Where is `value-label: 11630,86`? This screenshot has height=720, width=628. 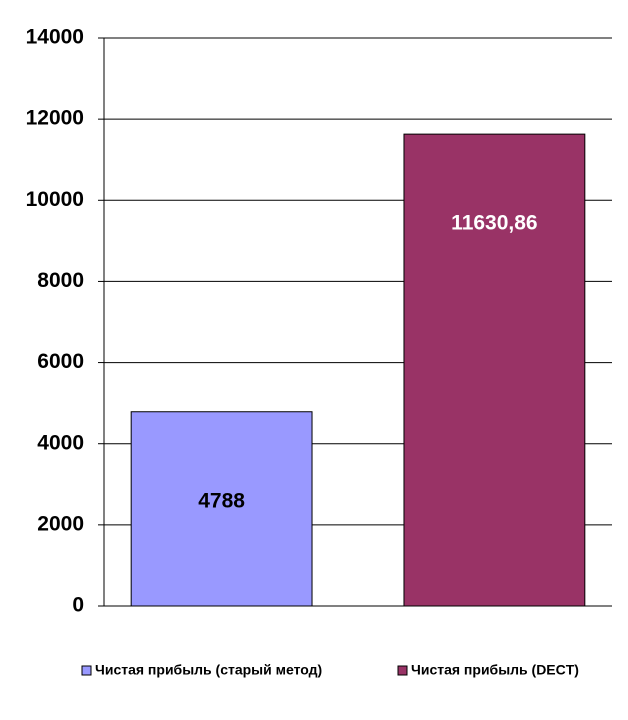
value-label: 11630,86 is located at coordinates (494, 223).